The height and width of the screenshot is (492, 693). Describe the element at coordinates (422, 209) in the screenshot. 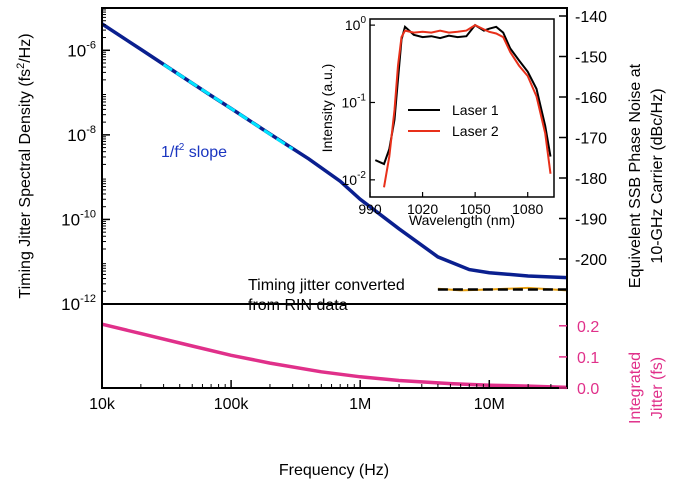

I see `inset-x-tick-label: 1020` at that location.